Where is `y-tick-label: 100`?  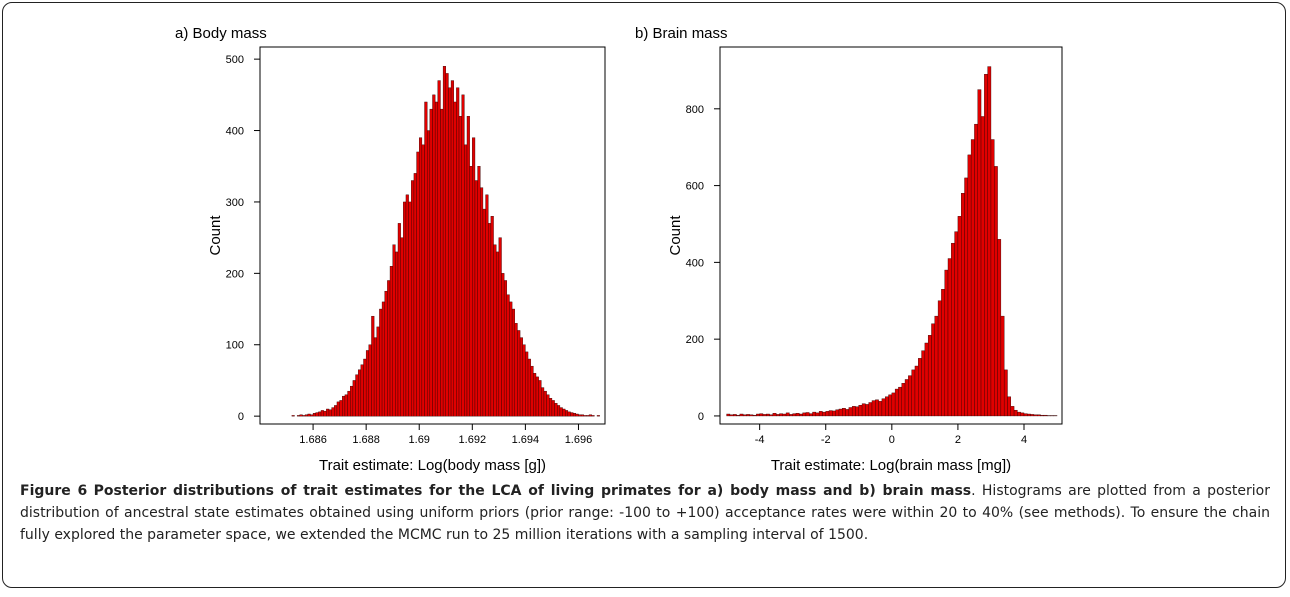 y-tick-label: 100 is located at coordinates (235, 346).